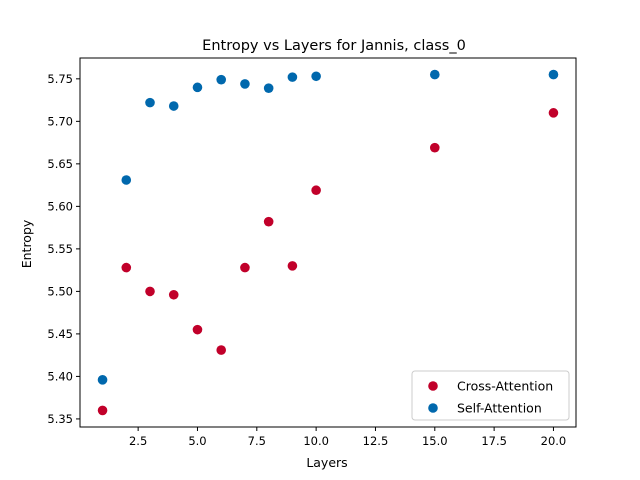 The width and height of the screenshot is (640, 480). I want to click on x-tick-label: 2.5, so click(138, 441).